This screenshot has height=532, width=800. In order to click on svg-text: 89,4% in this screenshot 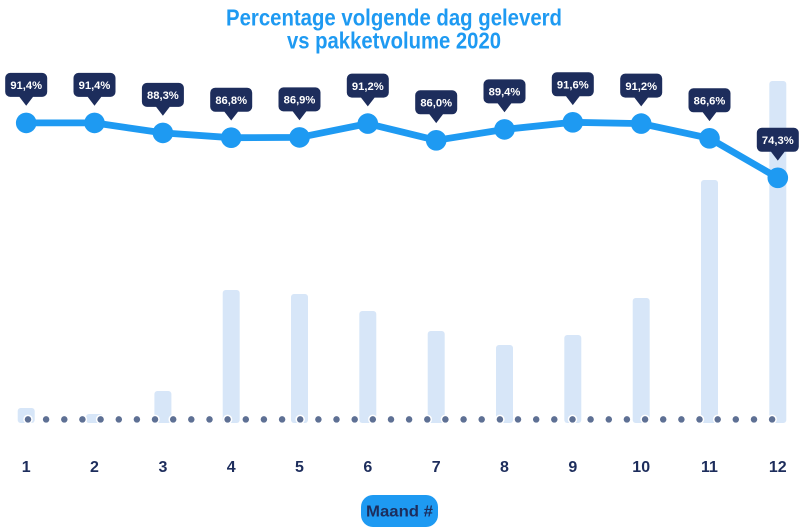, I will do `click(505, 93)`.